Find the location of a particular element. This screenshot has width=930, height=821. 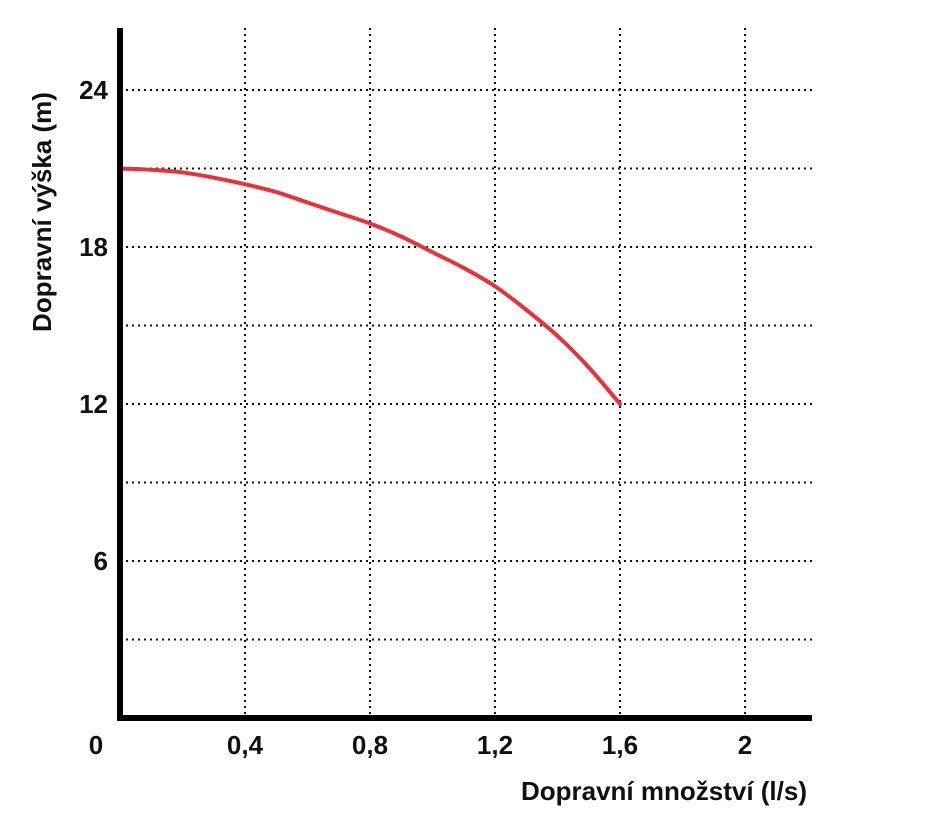

x-tick-labels: 0 0,4 0,8 1,2 1,6 2 is located at coordinates (420, 745).